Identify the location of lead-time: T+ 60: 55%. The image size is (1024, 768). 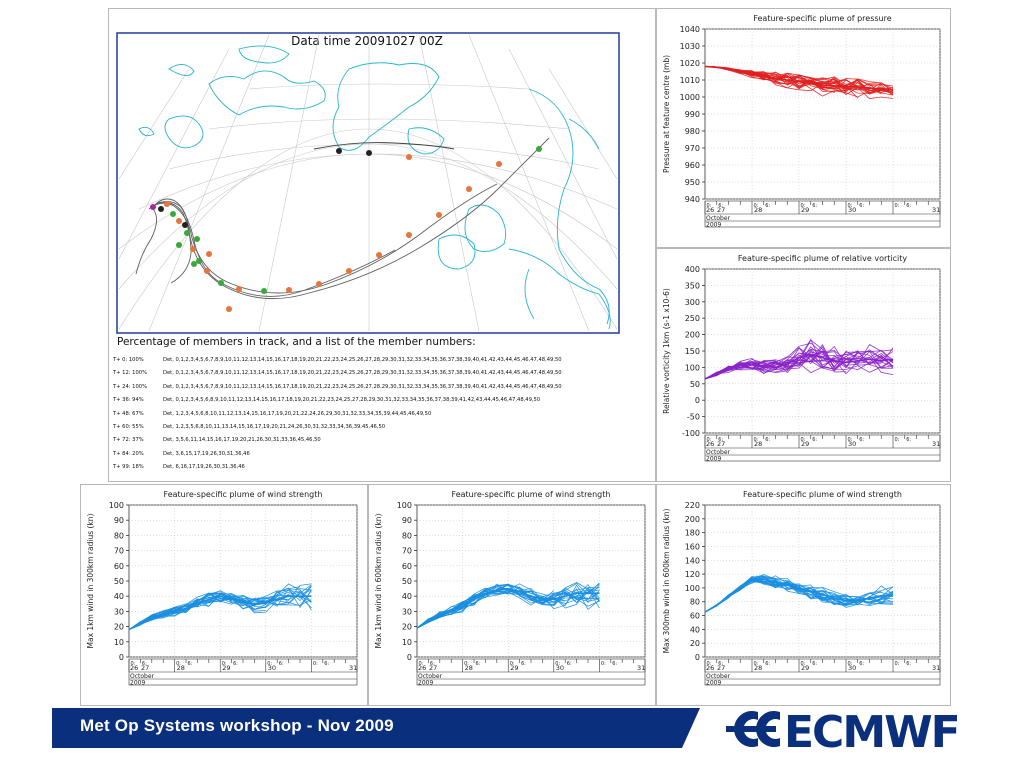
(128, 427).